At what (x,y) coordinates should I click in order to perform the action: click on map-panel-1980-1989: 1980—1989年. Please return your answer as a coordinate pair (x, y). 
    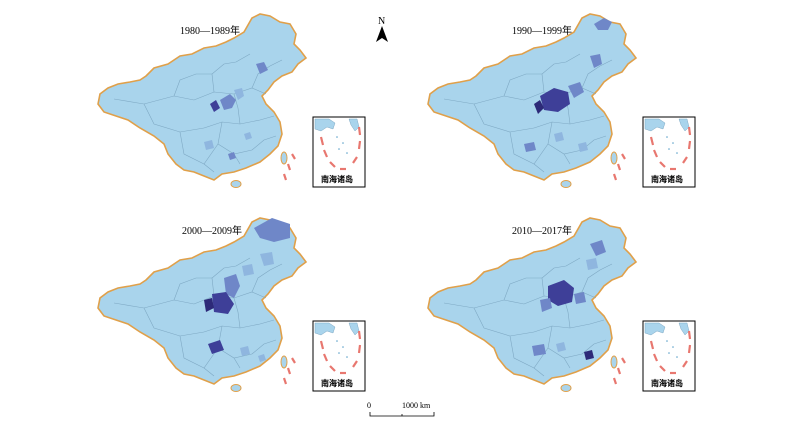
    Looking at the image, I should click on (202, 100).